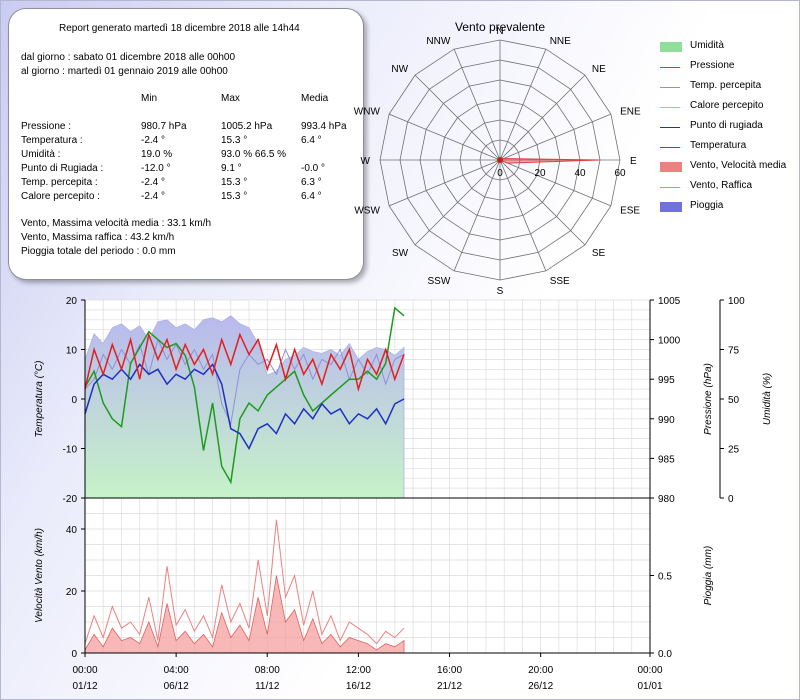 Image resolution: width=800 pixels, height=700 pixels. Describe the element at coordinates (726, 125) in the screenshot. I see `legend-label: Punto di rugiada` at that location.